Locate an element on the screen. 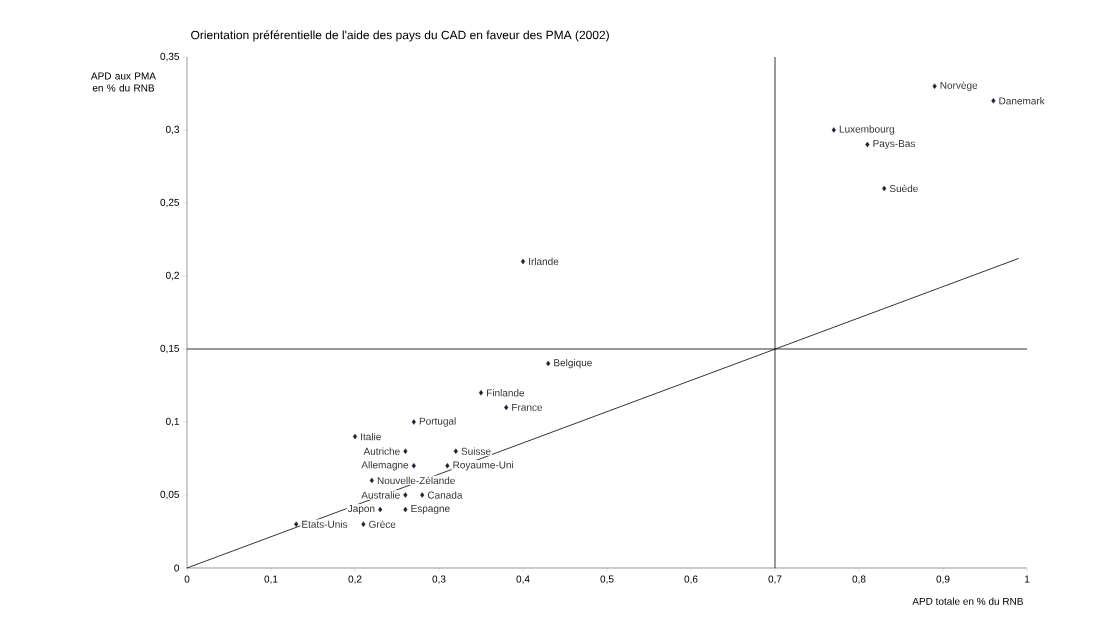 The image size is (1112, 639). annotation: Danemark is located at coordinates (1022, 101).